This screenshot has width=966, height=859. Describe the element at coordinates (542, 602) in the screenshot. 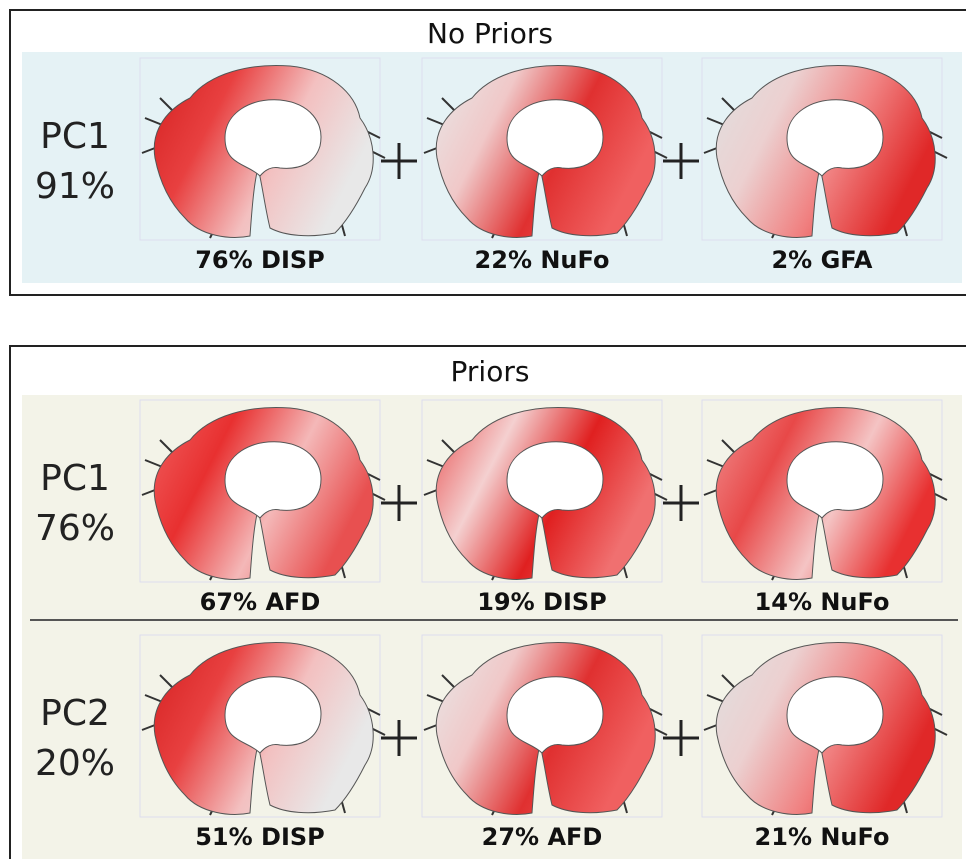

I see `component-label: 19% DISP` at that location.